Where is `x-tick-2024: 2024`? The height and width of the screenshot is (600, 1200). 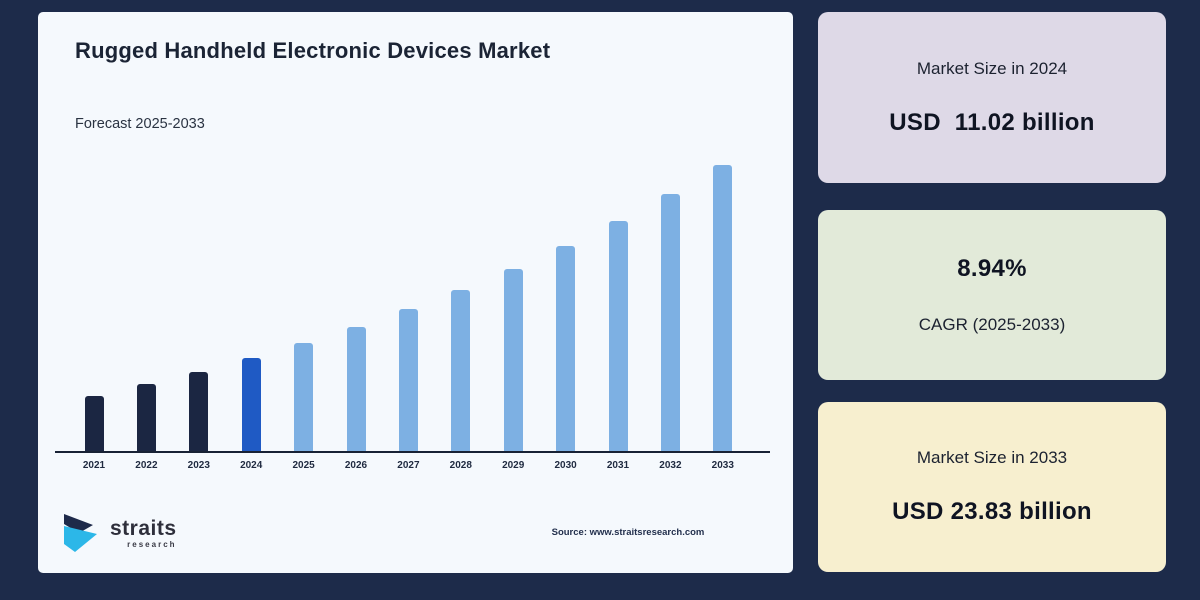 x-tick-2024: 2024 is located at coordinates (251, 465).